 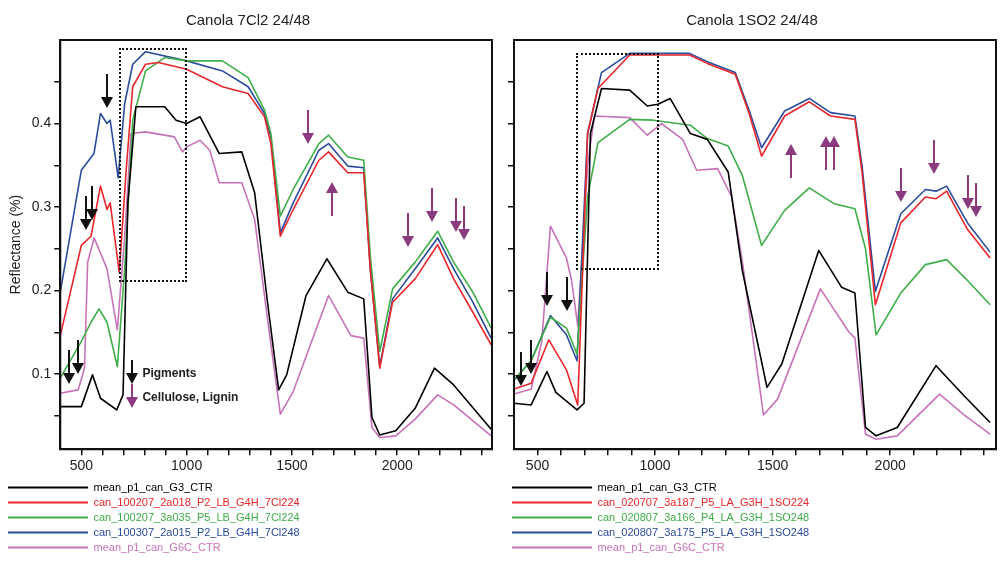 I want to click on y-tick-label: 0.4, so click(x=41, y=122).